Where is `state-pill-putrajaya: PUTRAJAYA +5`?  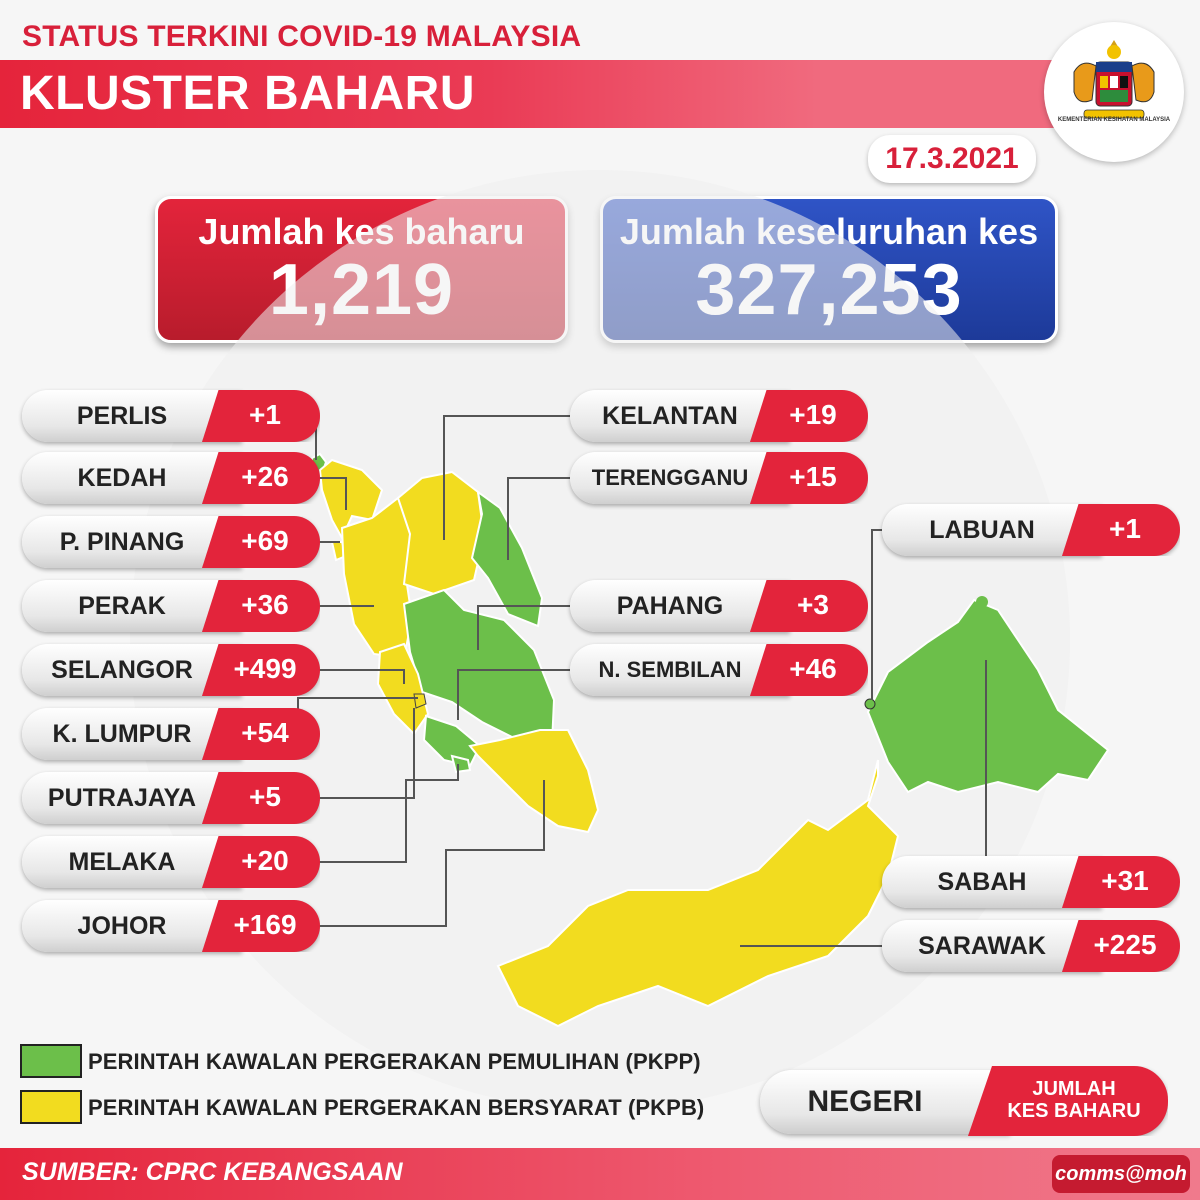
state-pill-putrajaya: PUTRAJAYA +5 is located at coordinates (171, 798).